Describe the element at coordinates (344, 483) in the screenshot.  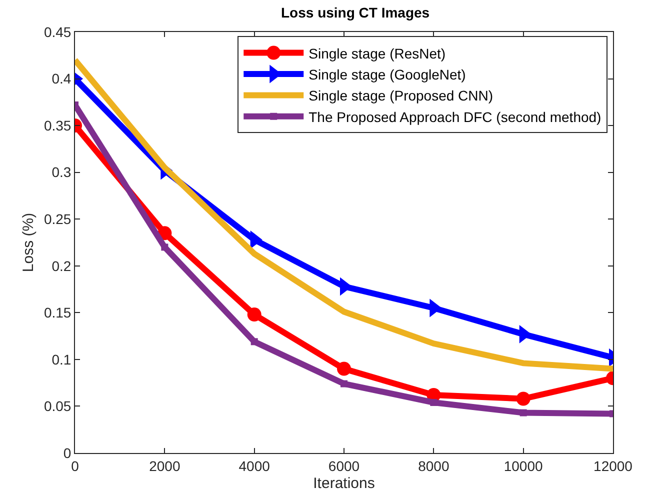
I see `x-axis-title: Iterations` at that location.